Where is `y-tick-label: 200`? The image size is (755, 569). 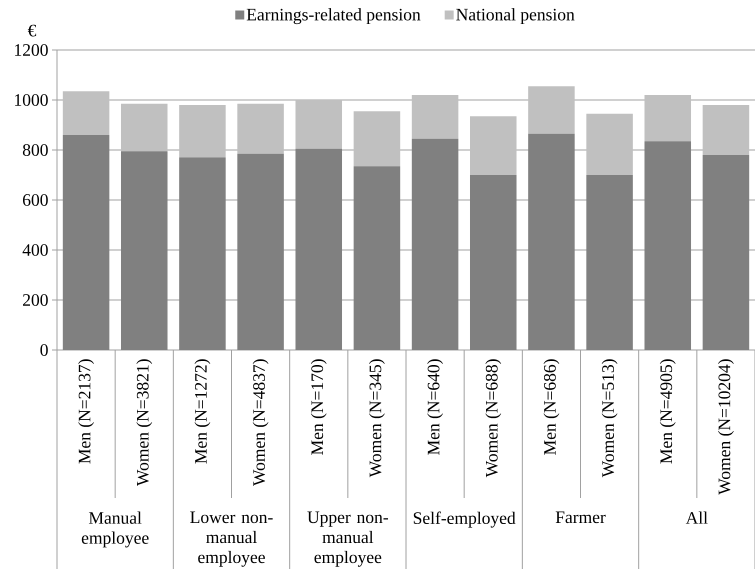 y-tick-label: 200 is located at coordinates (35, 300).